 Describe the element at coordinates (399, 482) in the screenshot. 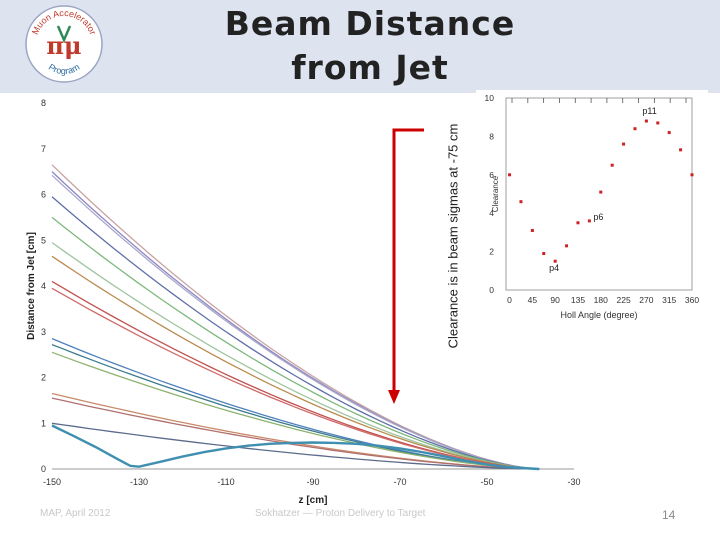

I see `x-tick-label: -70` at that location.